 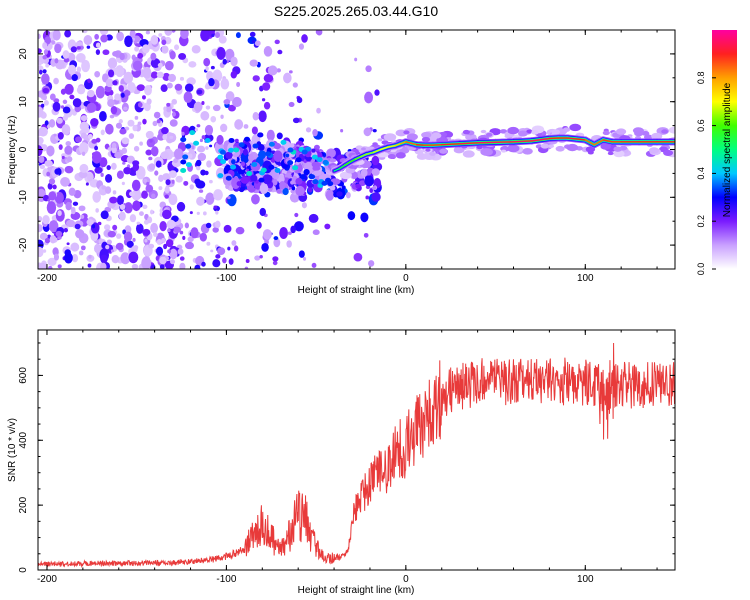 I want to click on spectrogram-ridge-segment, so click(x=353, y=160).